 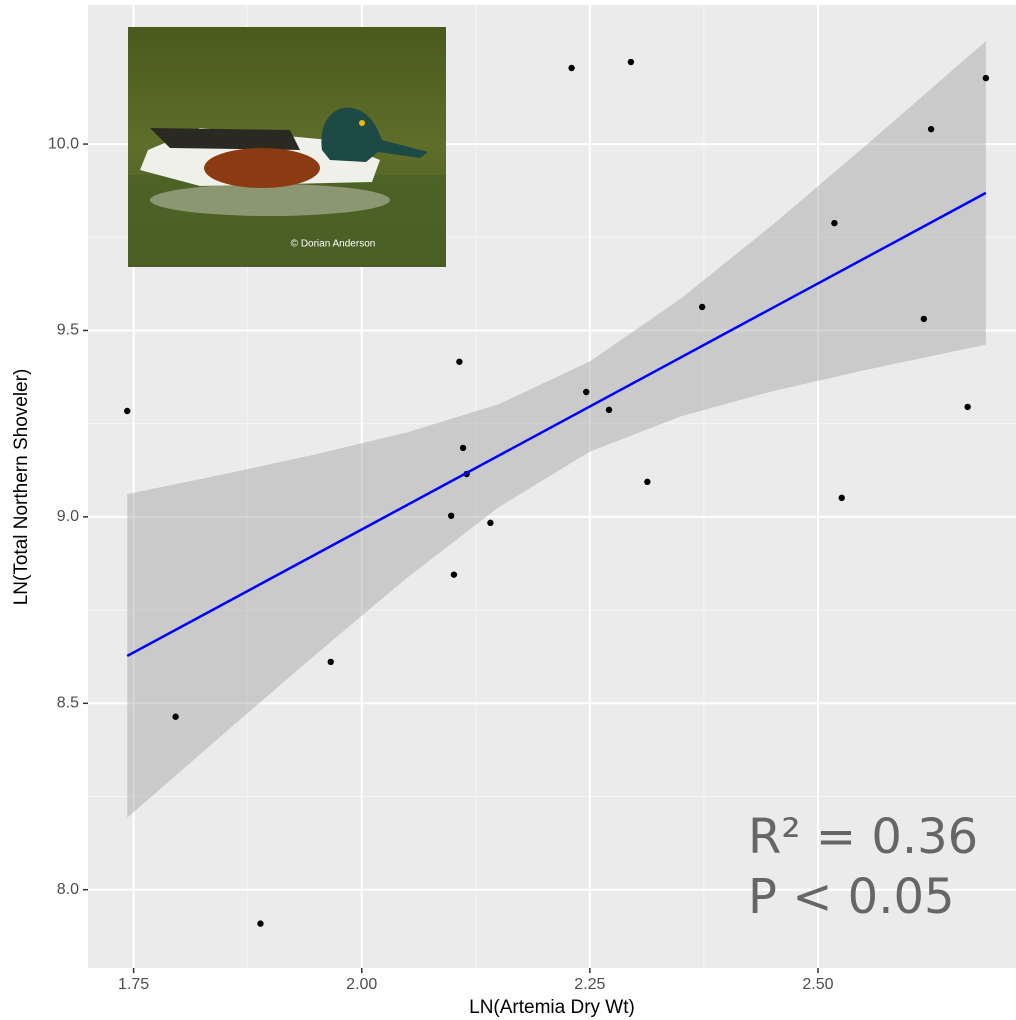 What do you see at coordinates (817, 984) in the screenshot?
I see `x-tick-label: 2.50` at bounding box center [817, 984].